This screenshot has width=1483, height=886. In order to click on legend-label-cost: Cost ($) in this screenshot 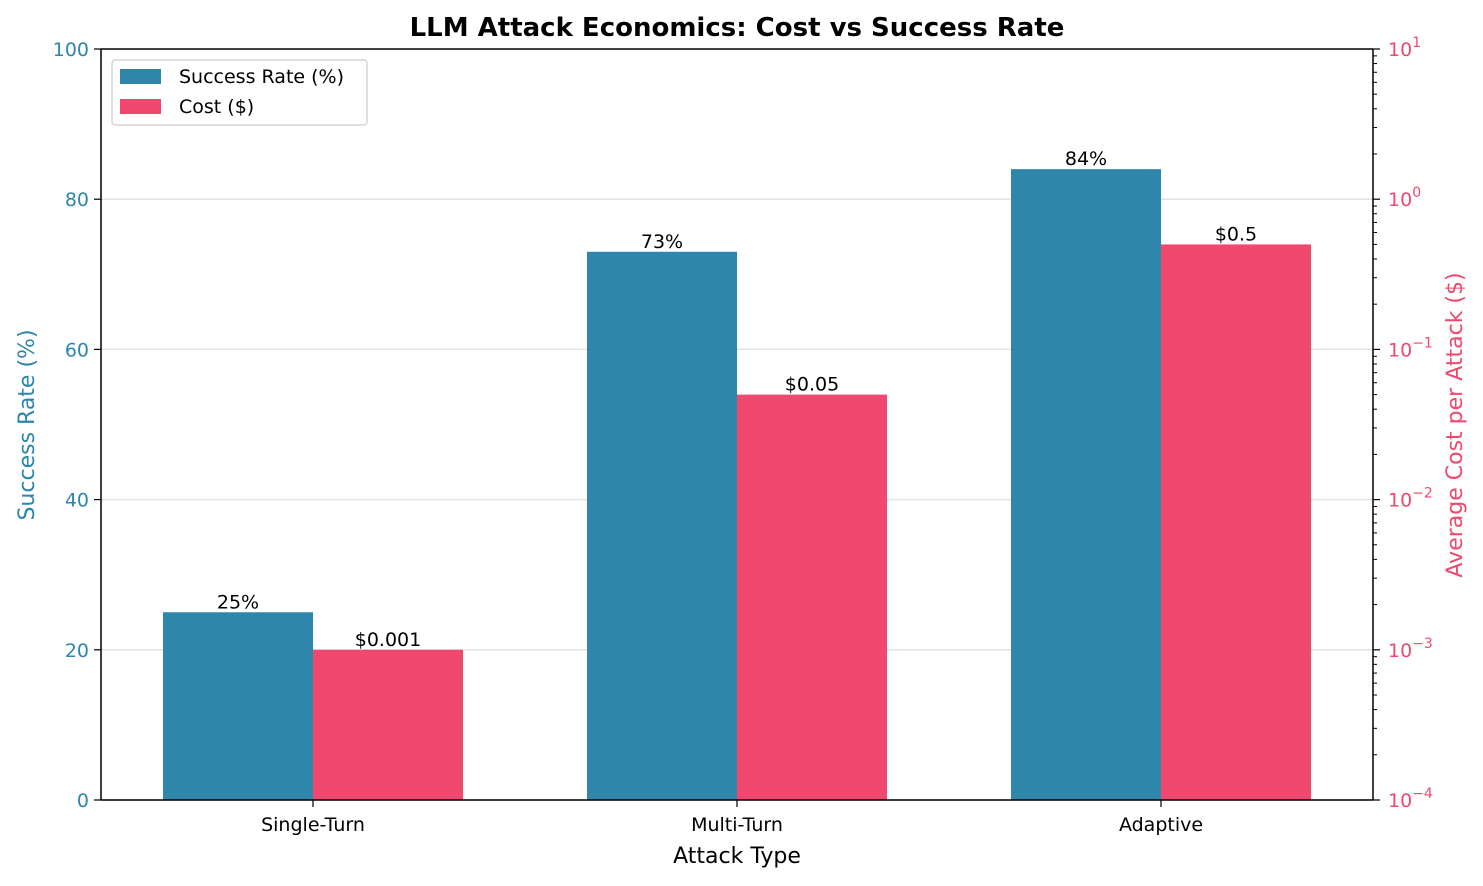, I will do `click(216, 107)`.